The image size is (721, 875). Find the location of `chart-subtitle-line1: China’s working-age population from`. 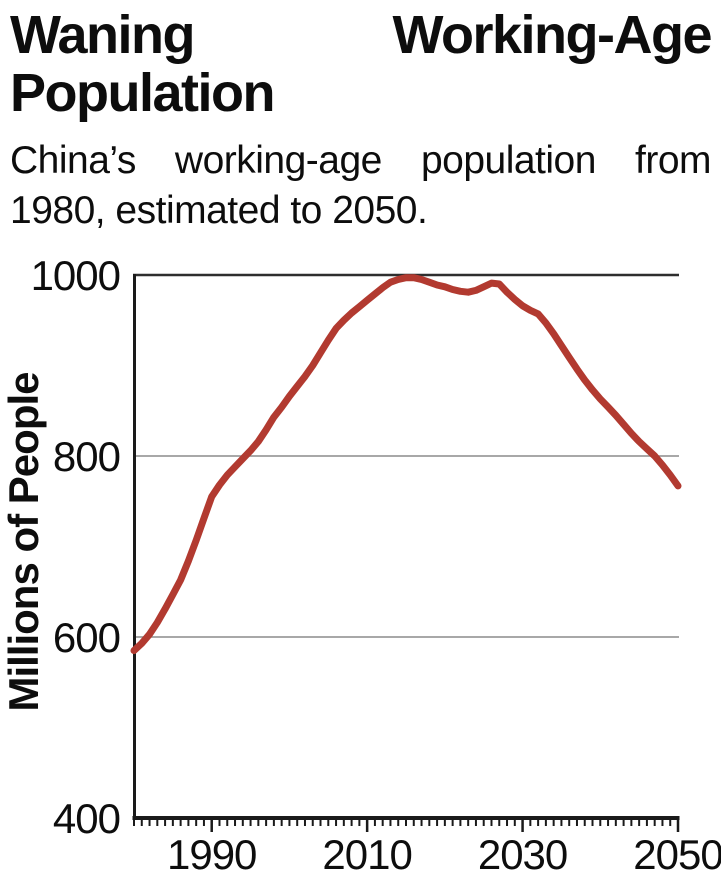

chart-subtitle-line1: China’s working-age population from is located at coordinates (361, 161).